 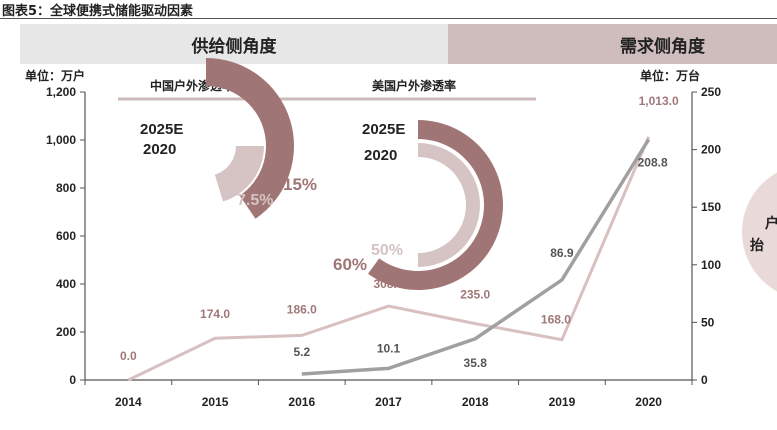 I want to click on us-donut: 2025E 2020 60% 50%, so click(x=418, y=205).